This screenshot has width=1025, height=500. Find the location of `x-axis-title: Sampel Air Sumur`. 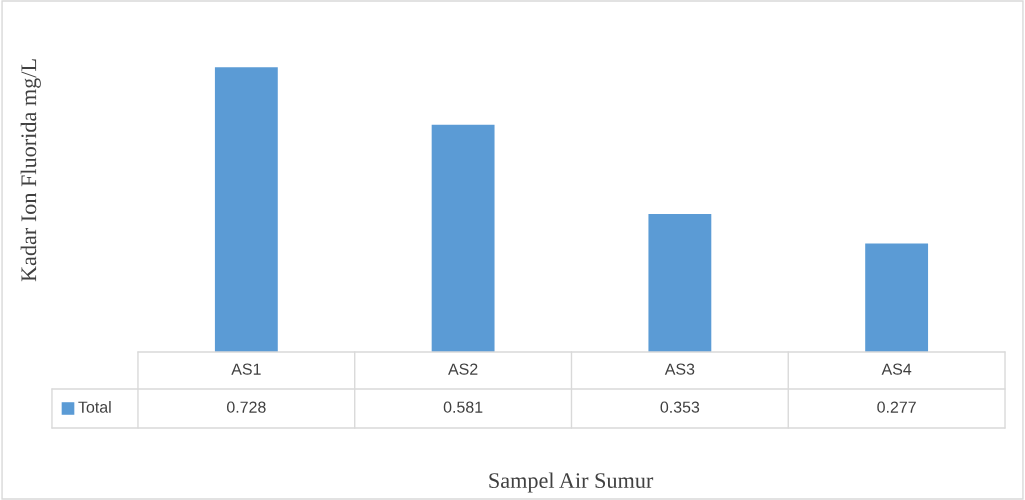

x-axis-title: Sampel Air Sumur is located at coordinates (571, 482).